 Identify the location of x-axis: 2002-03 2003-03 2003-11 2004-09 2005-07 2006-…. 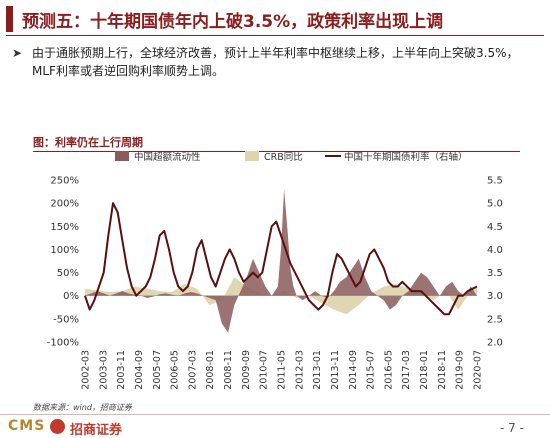
(282, 370).